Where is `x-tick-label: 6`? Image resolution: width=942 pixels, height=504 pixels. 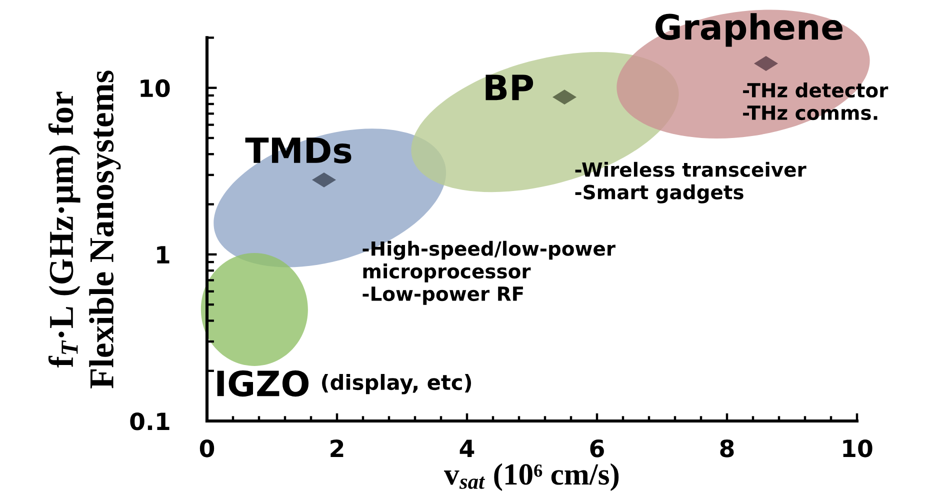 x-tick-label: 6 is located at coordinates (597, 448).